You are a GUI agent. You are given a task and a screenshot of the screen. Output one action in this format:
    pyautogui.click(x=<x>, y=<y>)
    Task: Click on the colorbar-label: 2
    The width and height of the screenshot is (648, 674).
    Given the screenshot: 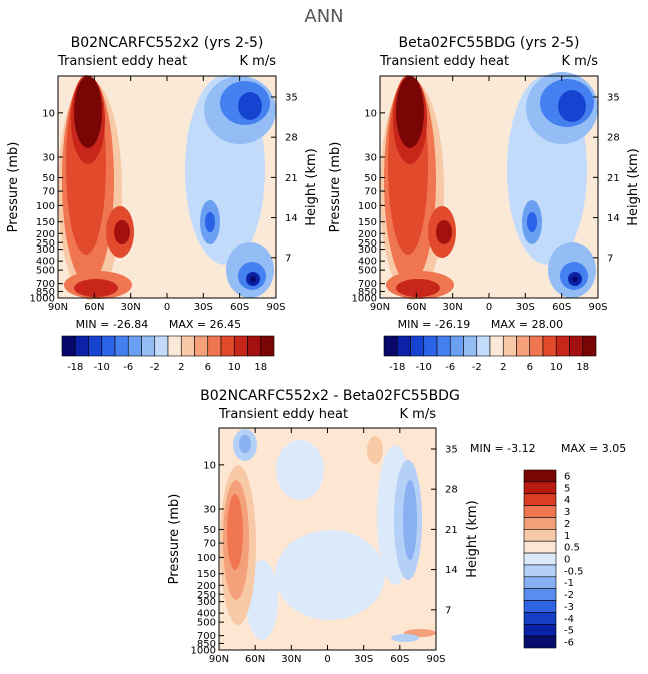 What is the action you would take?
    pyautogui.click(x=181, y=367)
    